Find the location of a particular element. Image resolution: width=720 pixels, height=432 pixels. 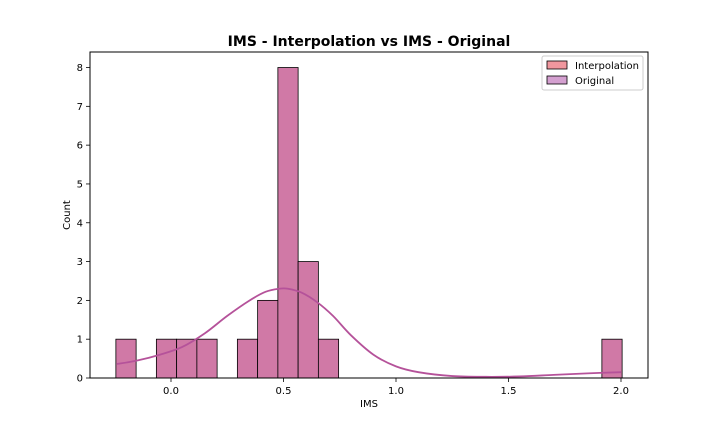

chart-title: IMS - Interpolation vs IMS - Original is located at coordinates (369, 42).